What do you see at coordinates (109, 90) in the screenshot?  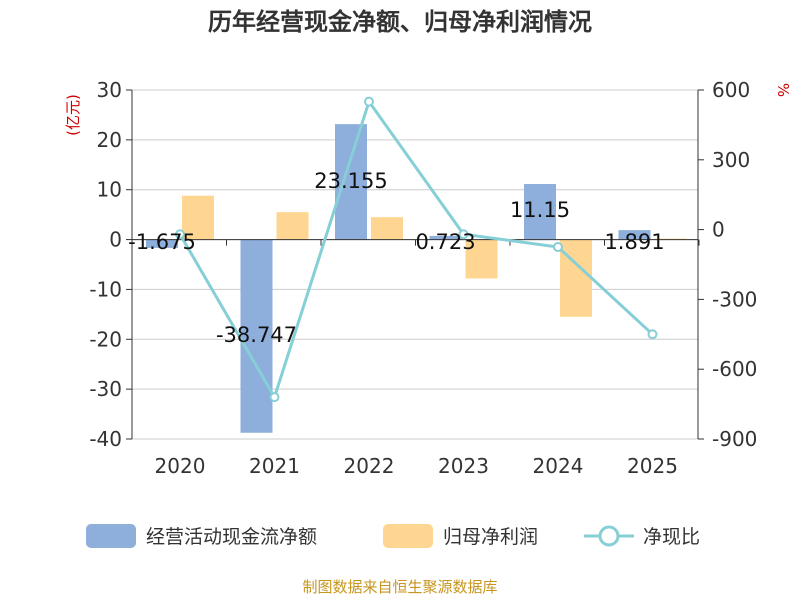 I see `left-tick-label: 30` at bounding box center [109, 90].